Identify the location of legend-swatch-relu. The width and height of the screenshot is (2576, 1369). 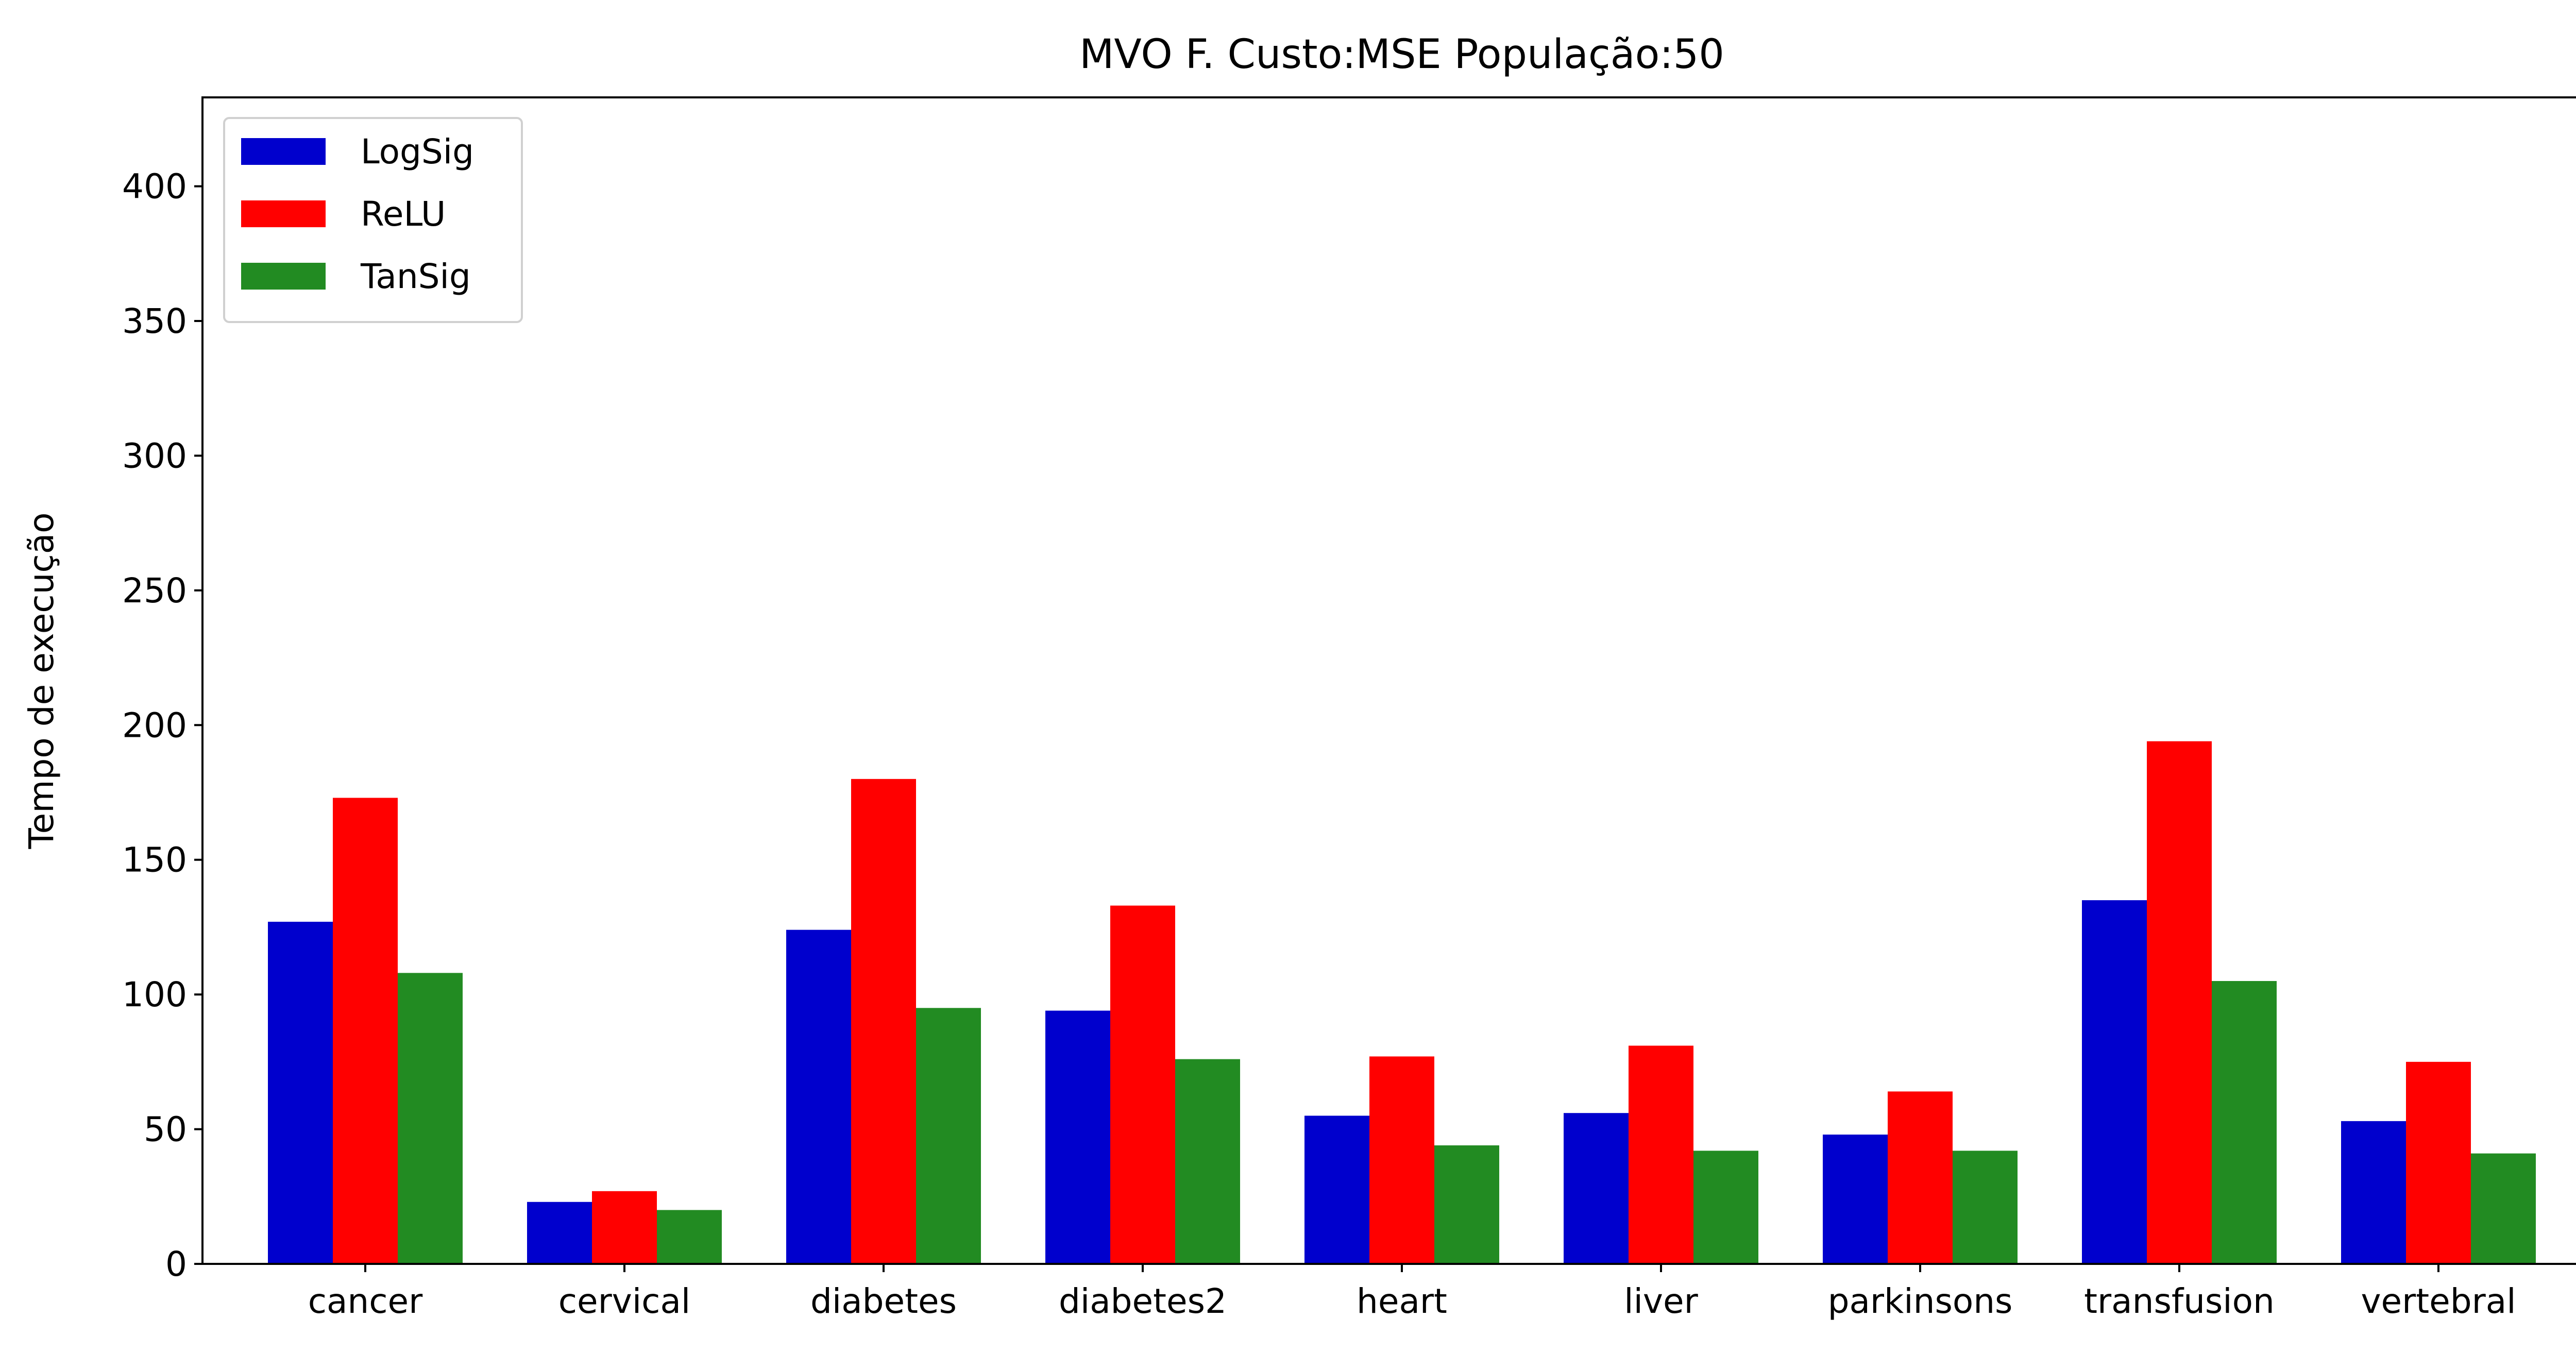
(283, 213).